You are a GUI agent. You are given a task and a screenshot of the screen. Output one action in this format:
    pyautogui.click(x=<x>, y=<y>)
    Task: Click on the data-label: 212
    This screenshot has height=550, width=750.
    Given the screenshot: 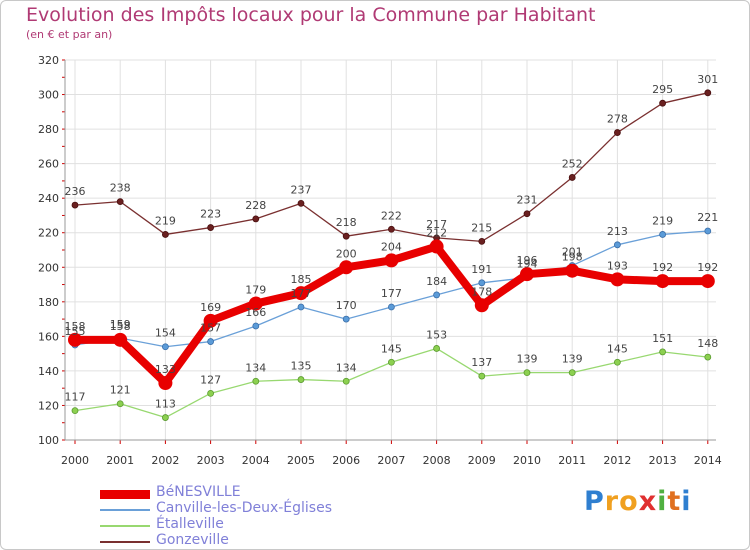 What is the action you would take?
    pyautogui.click(x=436, y=233)
    